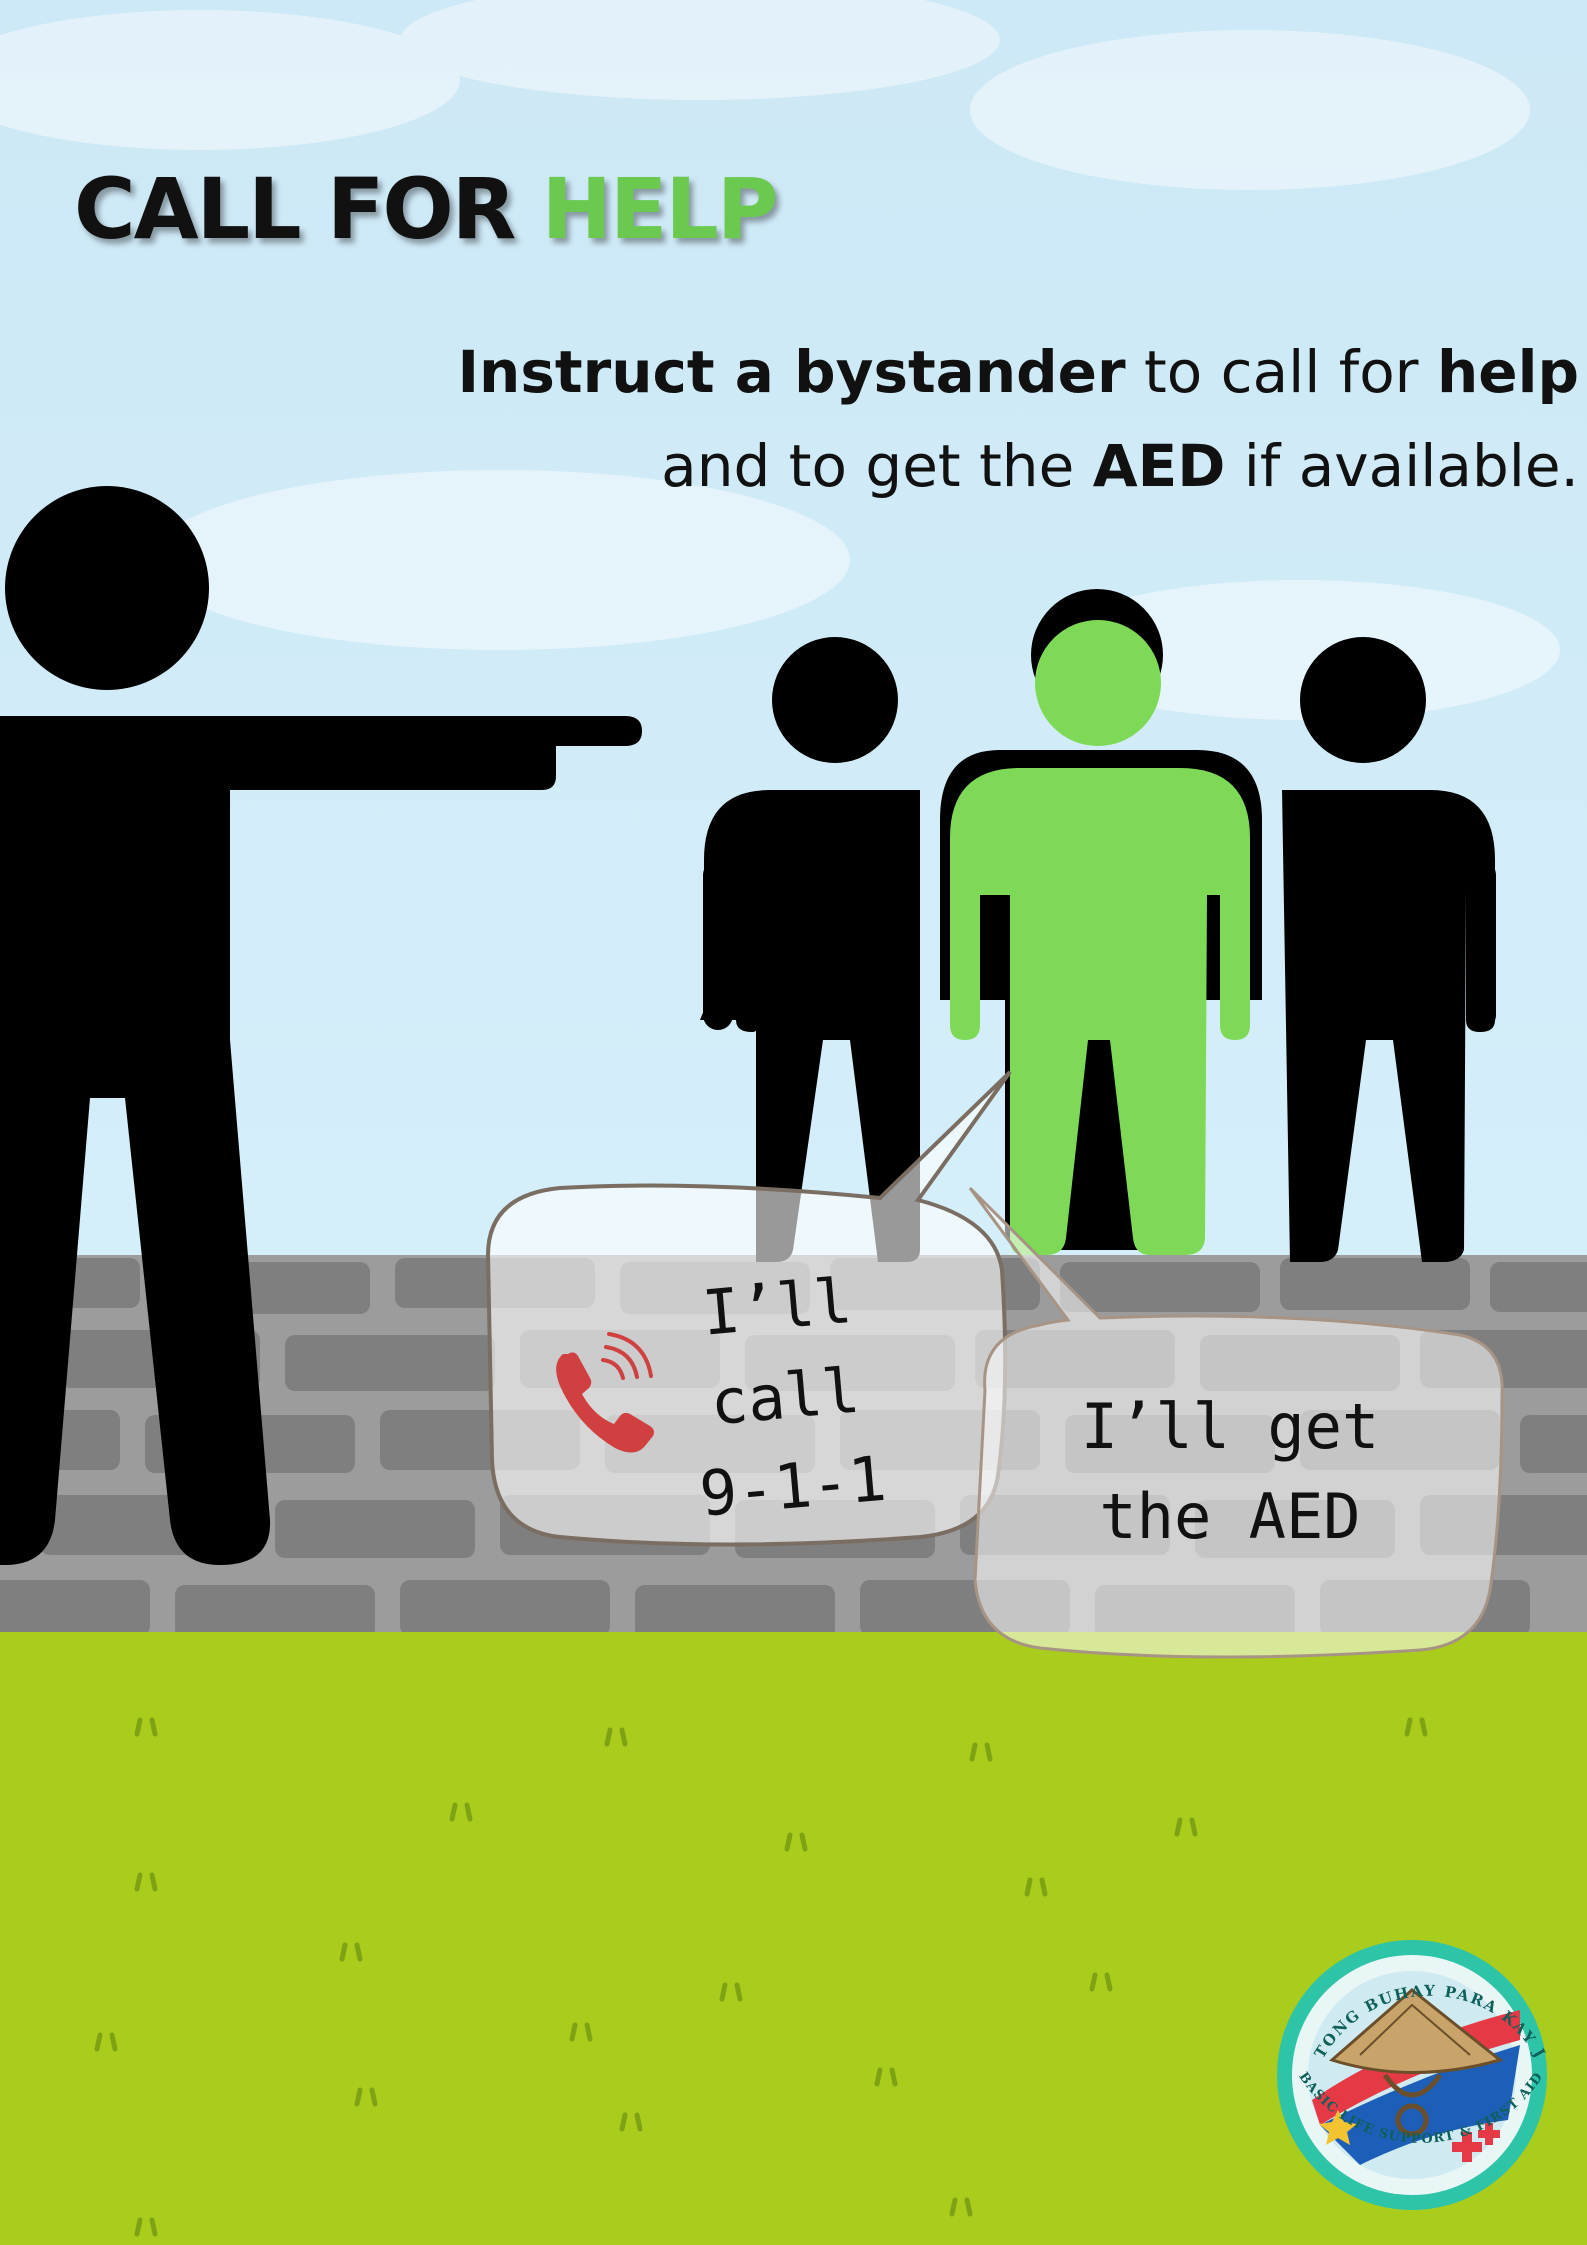  What do you see at coordinates (1159, 466) in the screenshot?
I see `instruction-bold-aed: AED` at bounding box center [1159, 466].